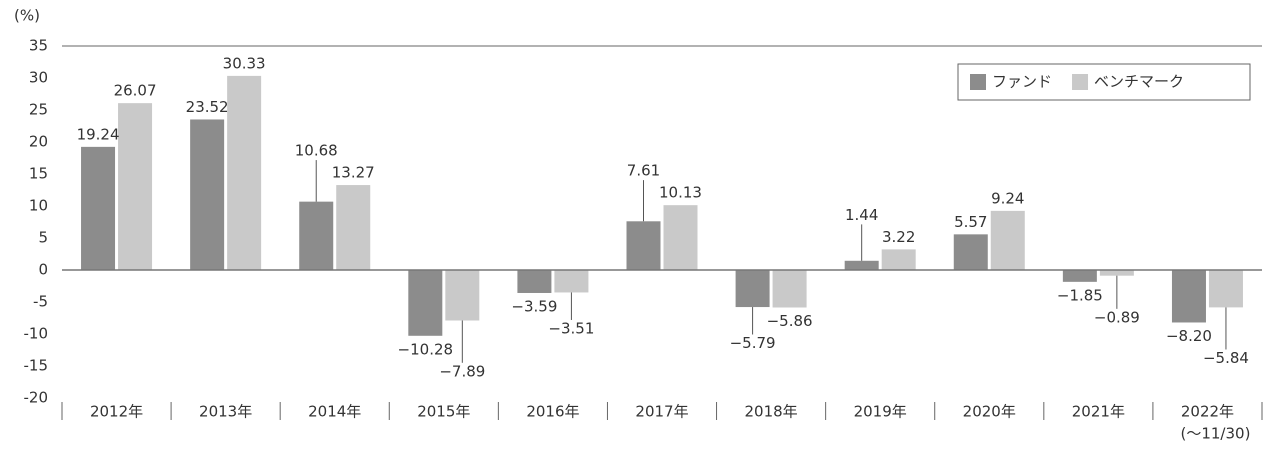 Image resolution: width=1264 pixels, height=452 pixels. Describe the element at coordinates (462, 371) in the screenshot. I see `value-label: −7.89` at that location.